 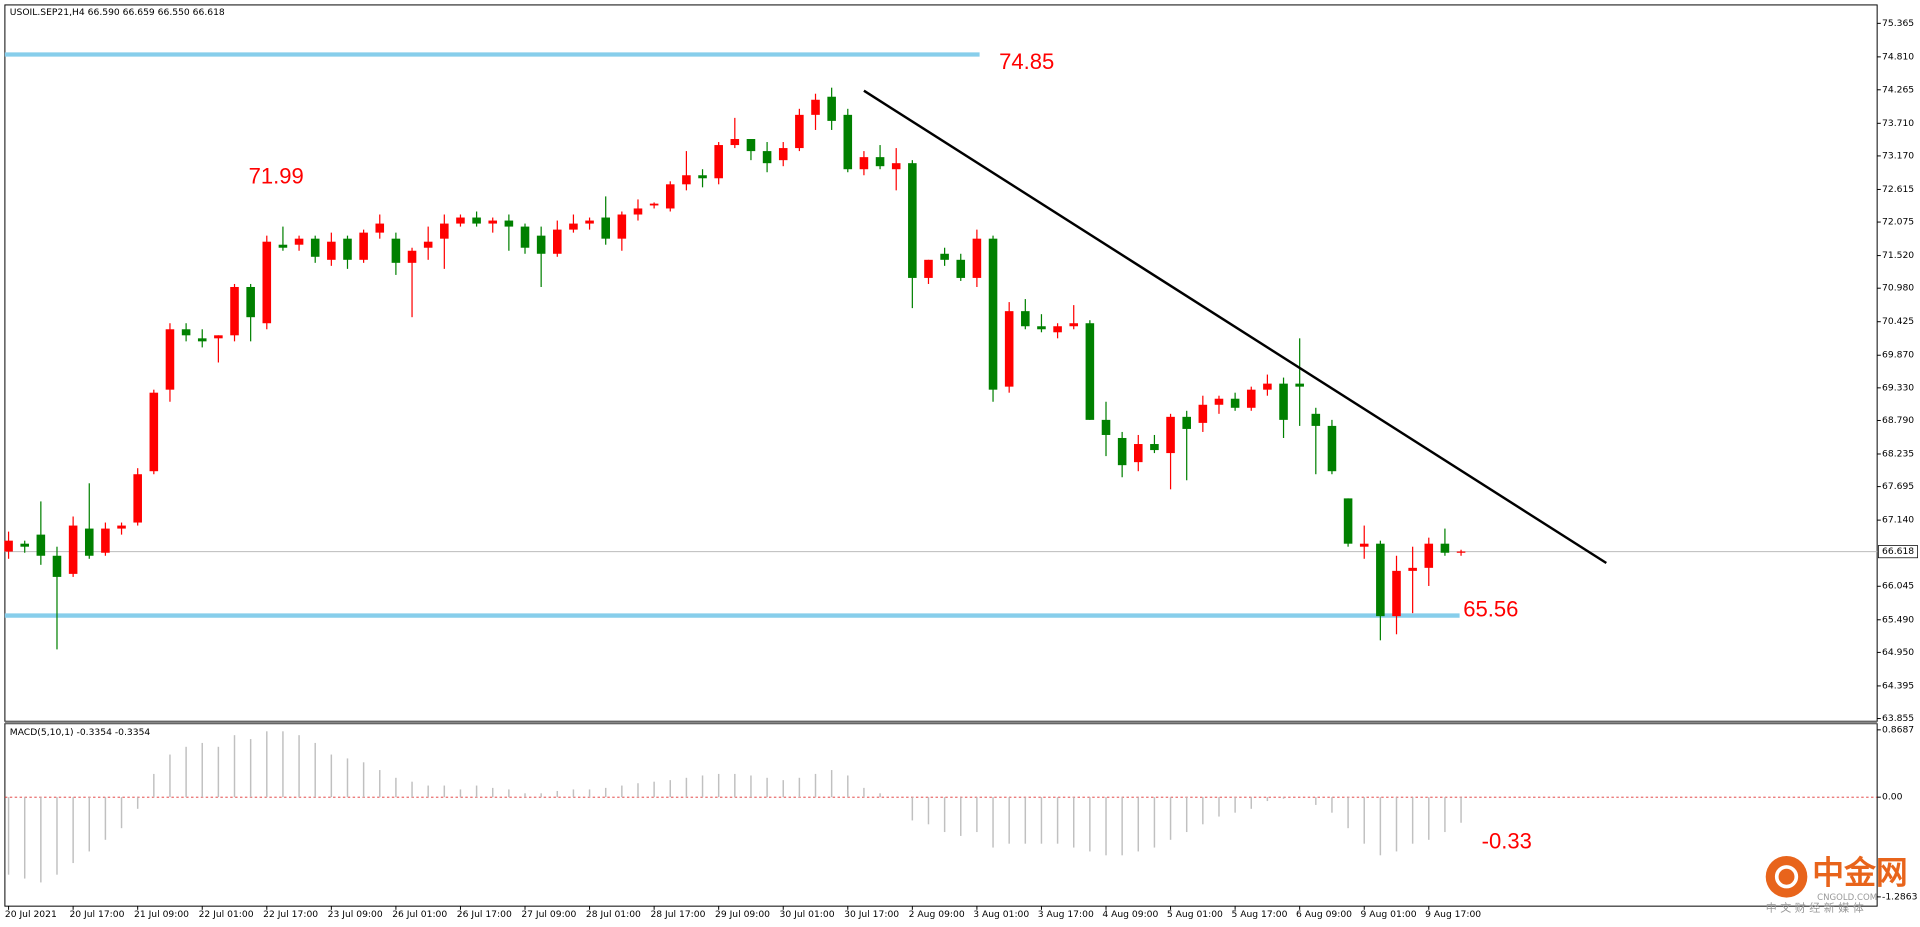 What do you see at coordinates (1898, 520) in the screenshot?
I see `y-tick-label: 67.140` at bounding box center [1898, 520].